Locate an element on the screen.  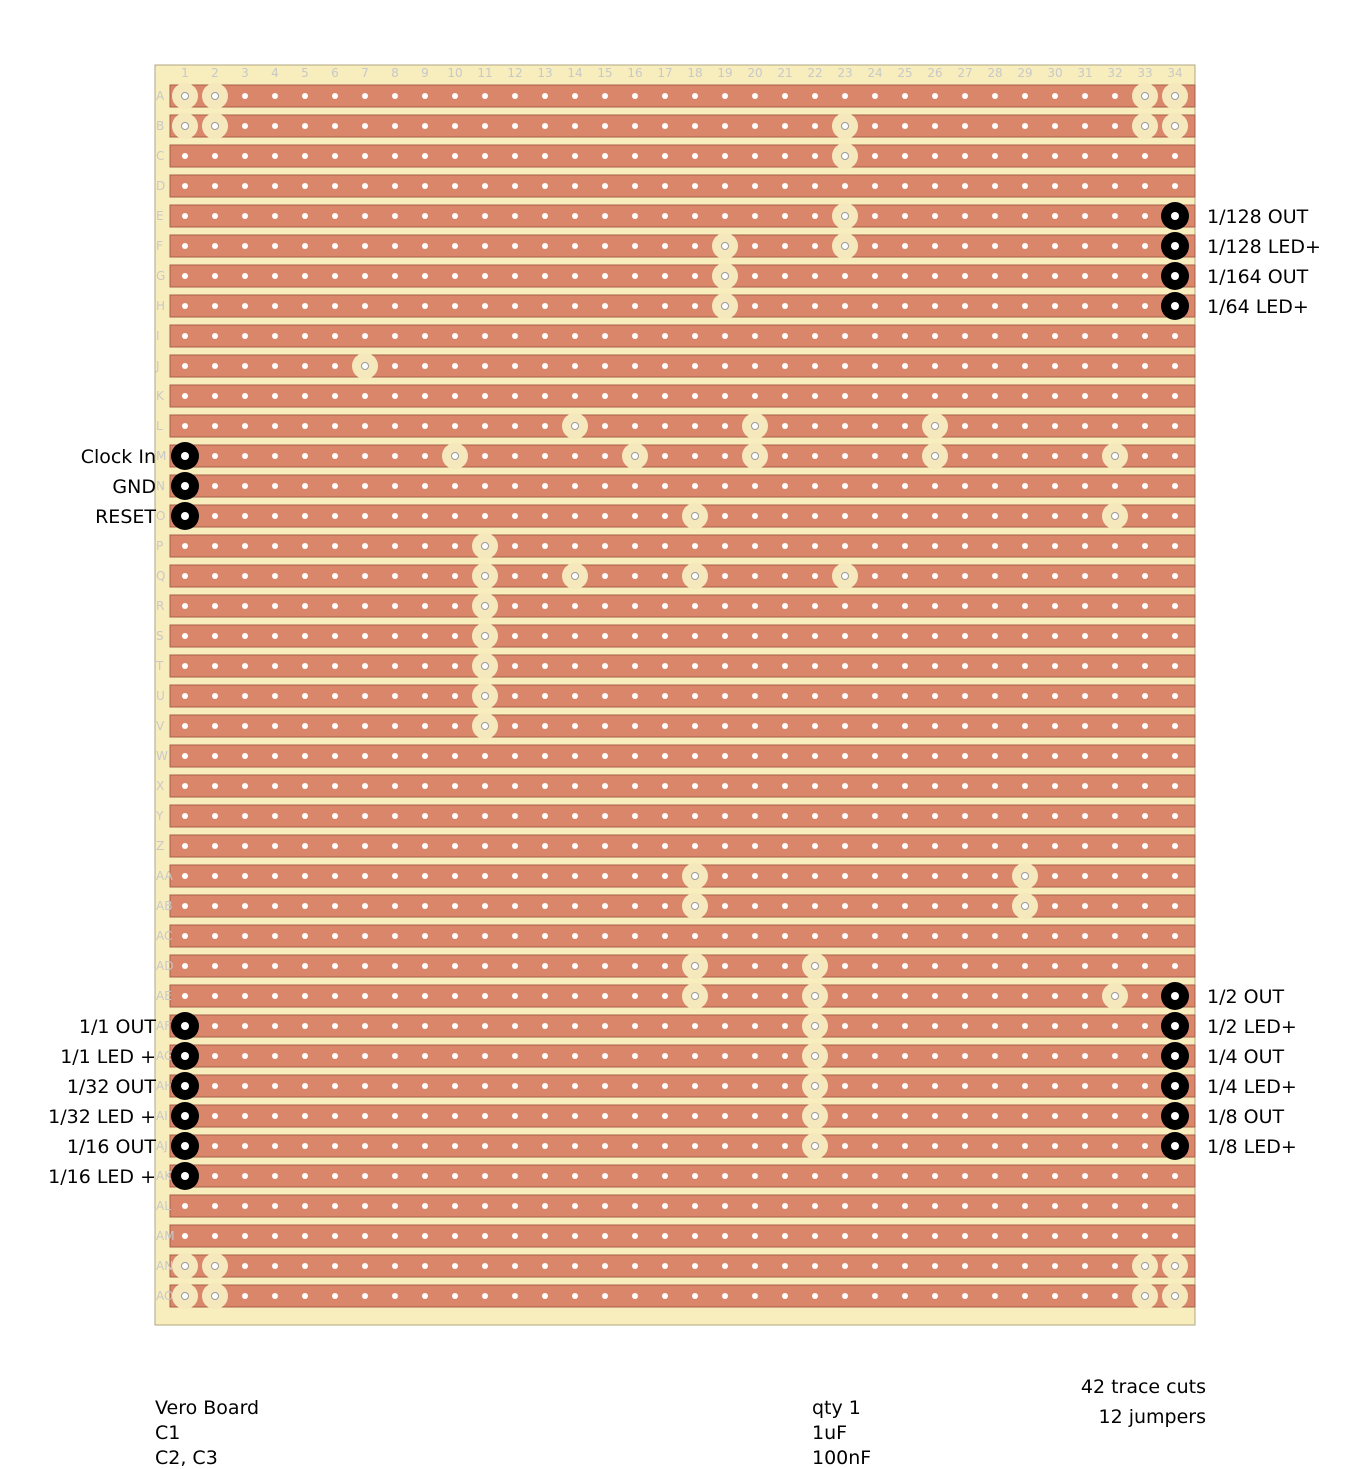
column-label: 8 is located at coordinates (395, 73).